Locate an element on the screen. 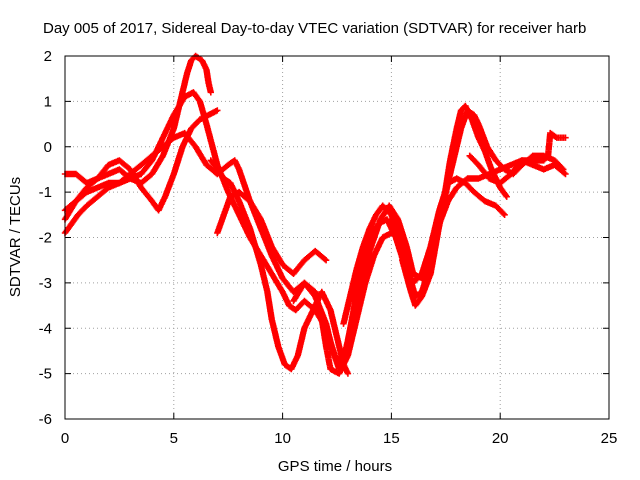  x-tick-label: 15 is located at coordinates (391, 438).